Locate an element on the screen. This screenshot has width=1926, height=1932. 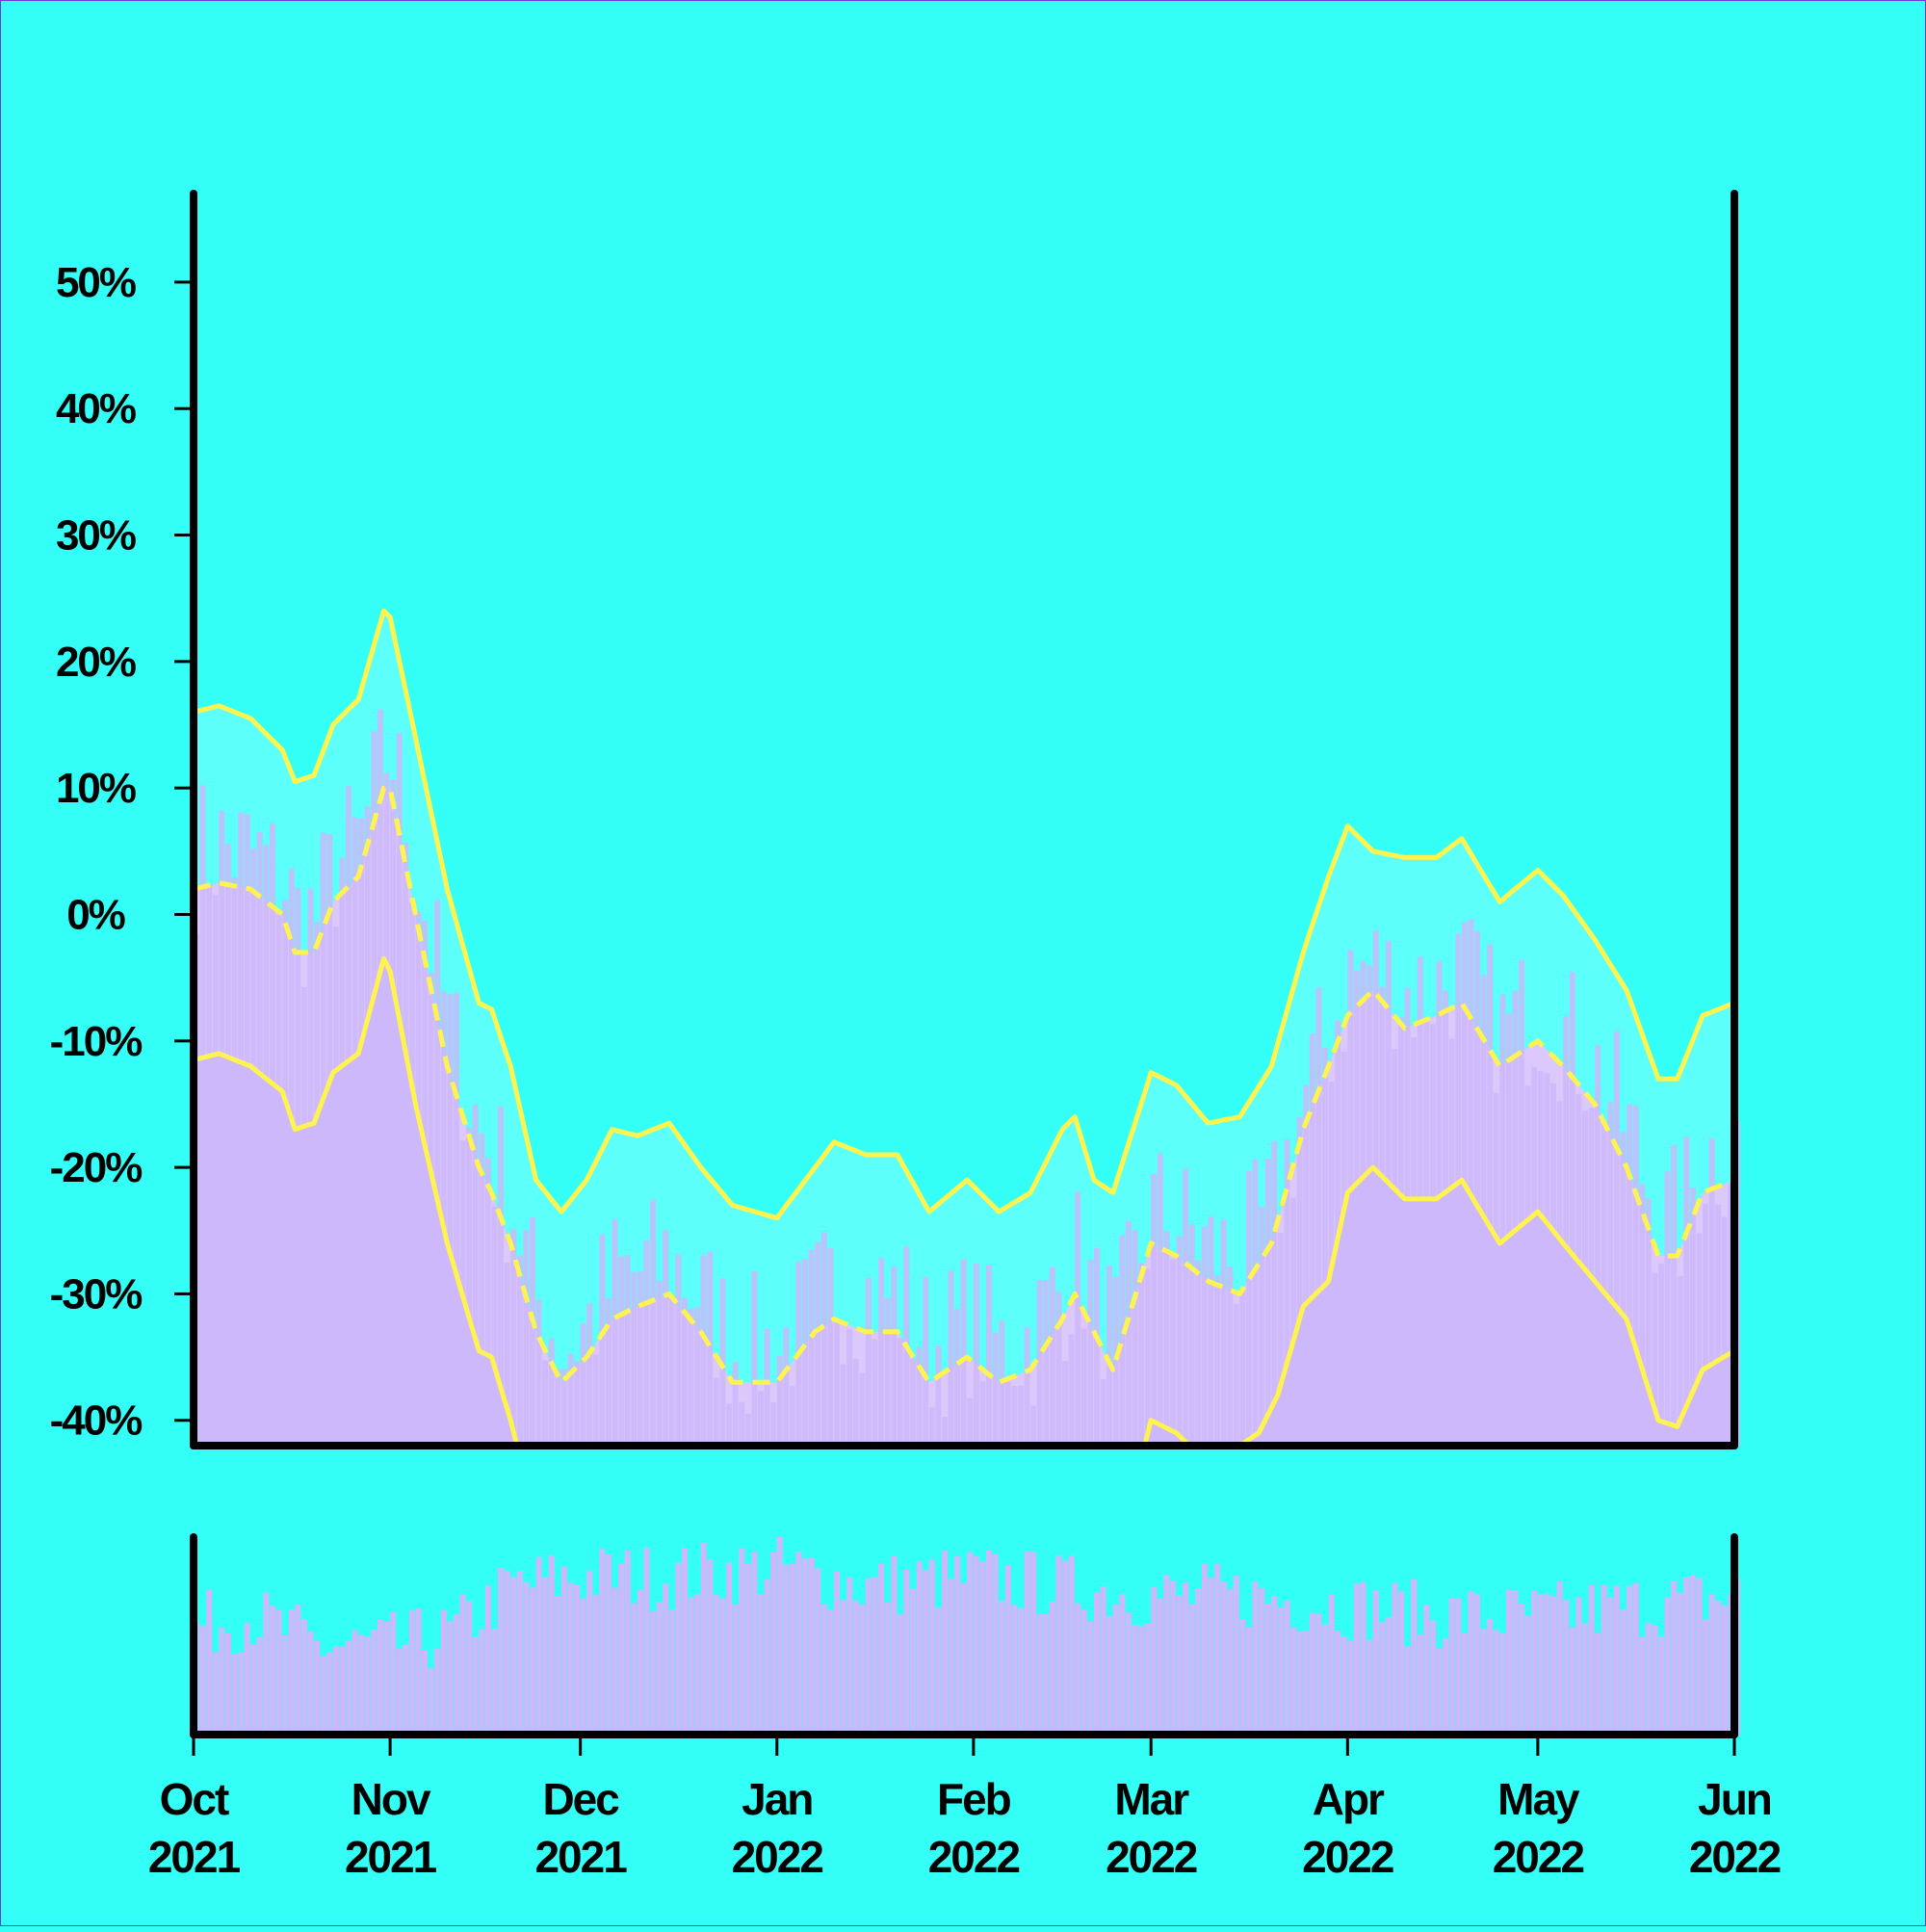
y-tick-label: 50% is located at coordinates (96, 282).